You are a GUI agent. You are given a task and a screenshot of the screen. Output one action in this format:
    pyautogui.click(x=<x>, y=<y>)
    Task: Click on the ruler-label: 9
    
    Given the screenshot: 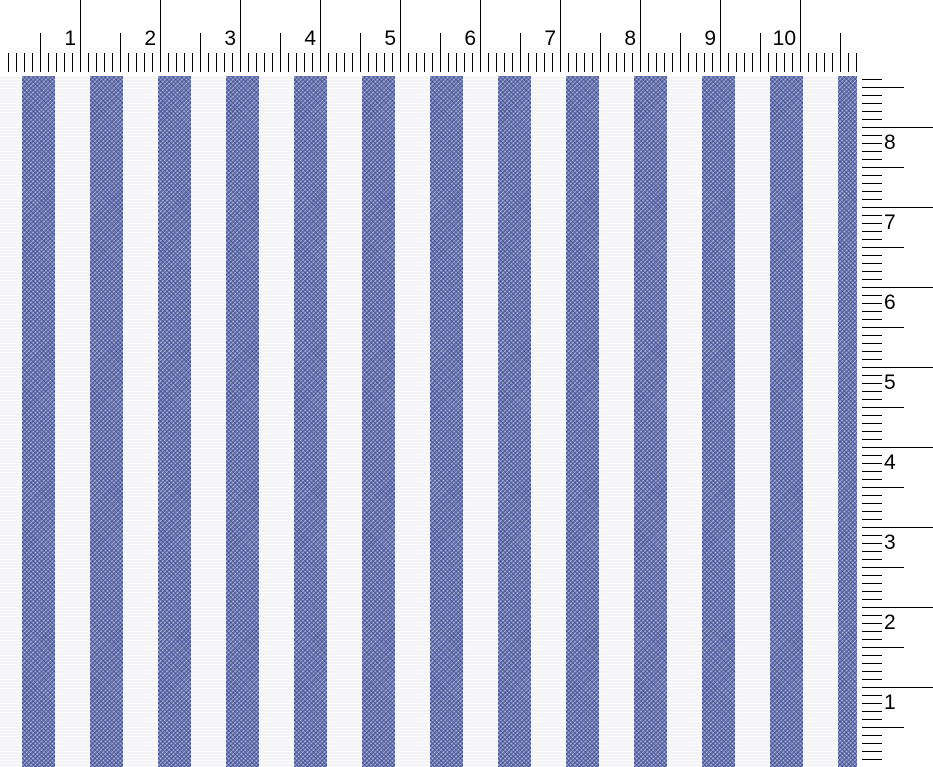 What is the action you would take?
    pyautogui.click(x=710, y=38)
    